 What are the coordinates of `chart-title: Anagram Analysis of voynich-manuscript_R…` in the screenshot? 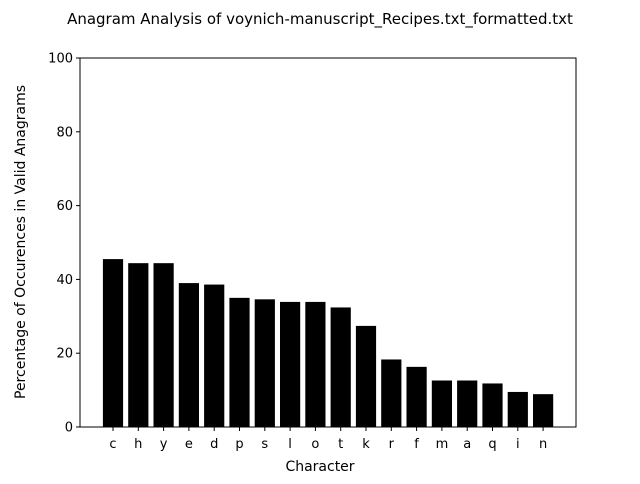 It's located at (320, 19).